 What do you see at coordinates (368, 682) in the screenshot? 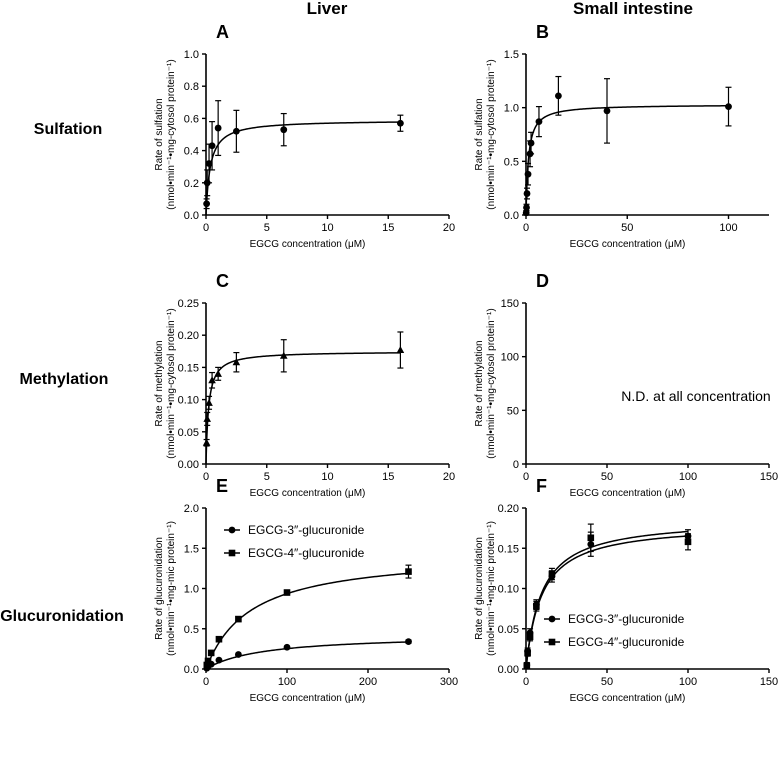
I see `x-tick-label: 200` at bounding box center [368, 682].